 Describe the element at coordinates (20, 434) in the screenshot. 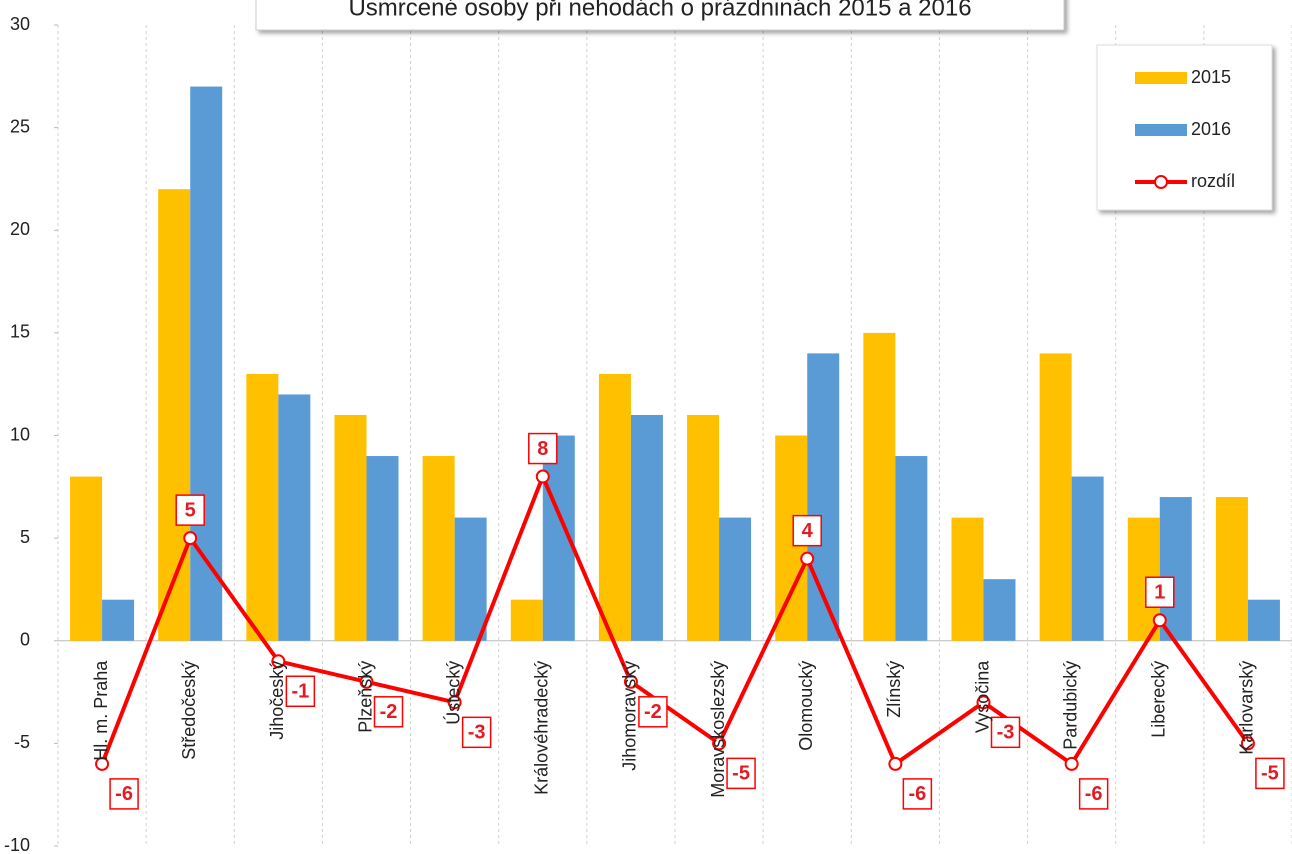

I see `y-tick-label: 10` at that location.